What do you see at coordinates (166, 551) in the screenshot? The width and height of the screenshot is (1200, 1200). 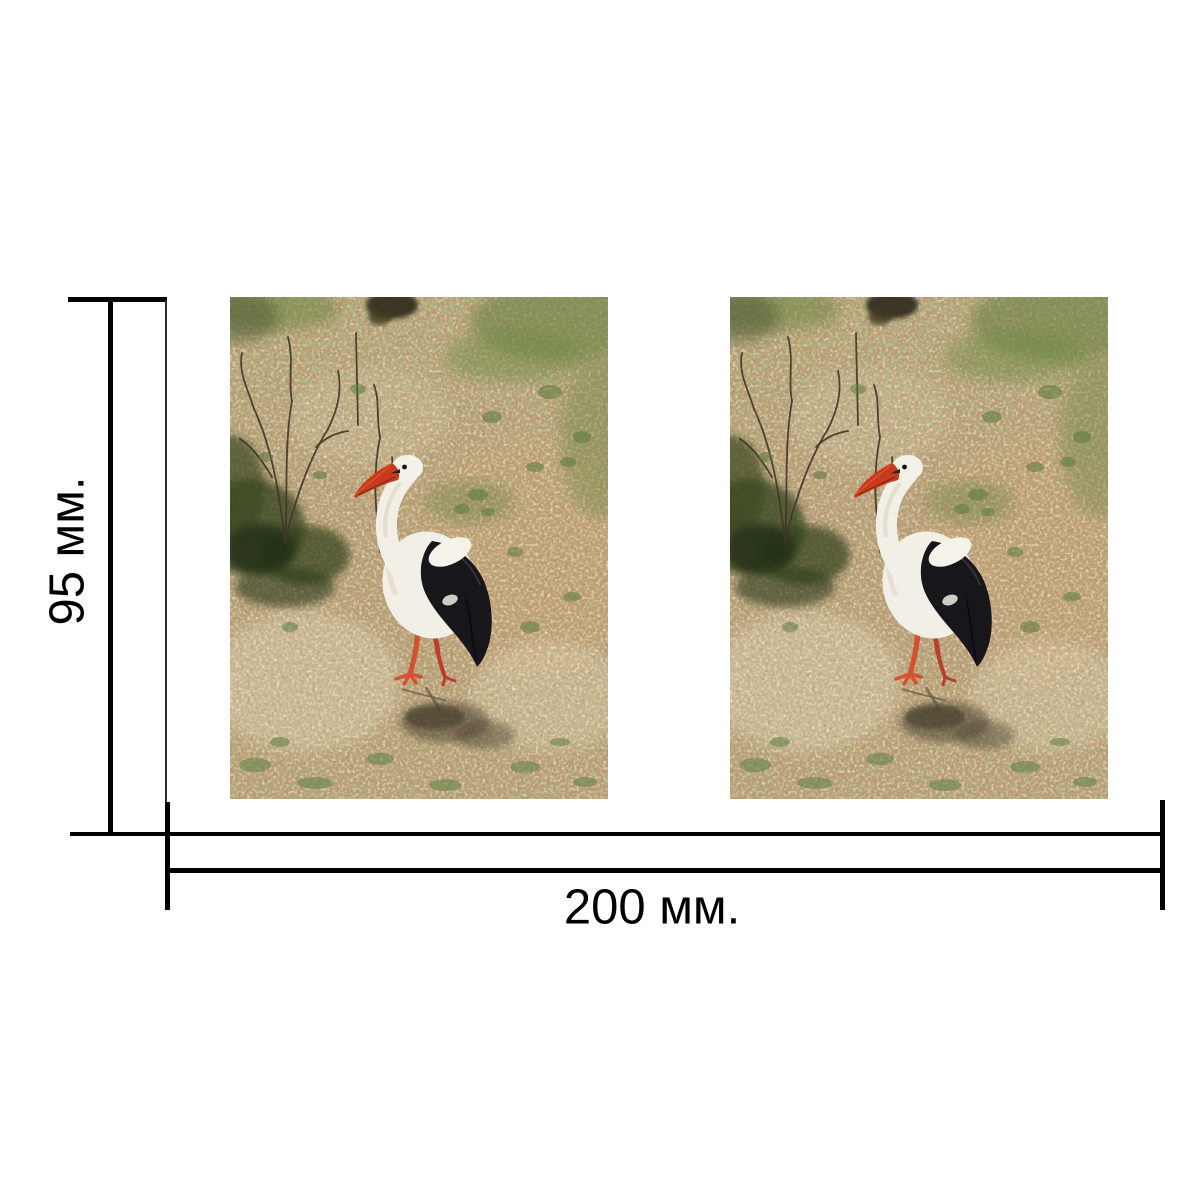 I see `sheet-left-edge-line` at bounding box center [166, 551].